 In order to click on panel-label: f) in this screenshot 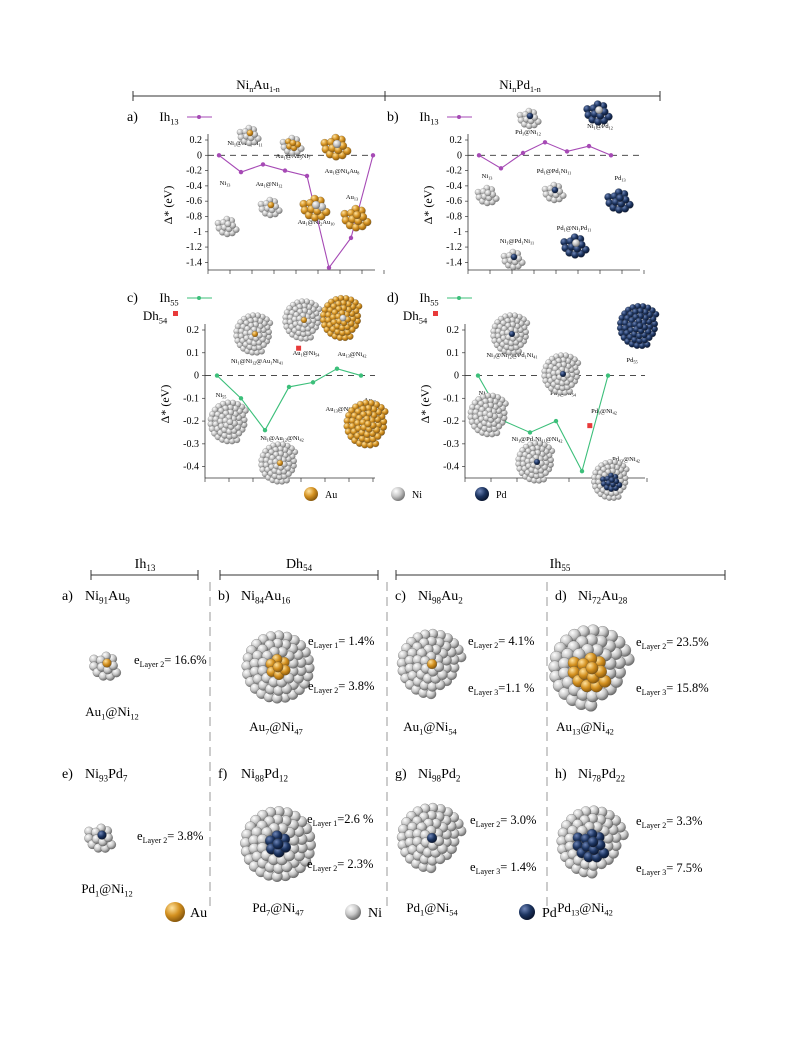, I will do `click(223, 774)`.